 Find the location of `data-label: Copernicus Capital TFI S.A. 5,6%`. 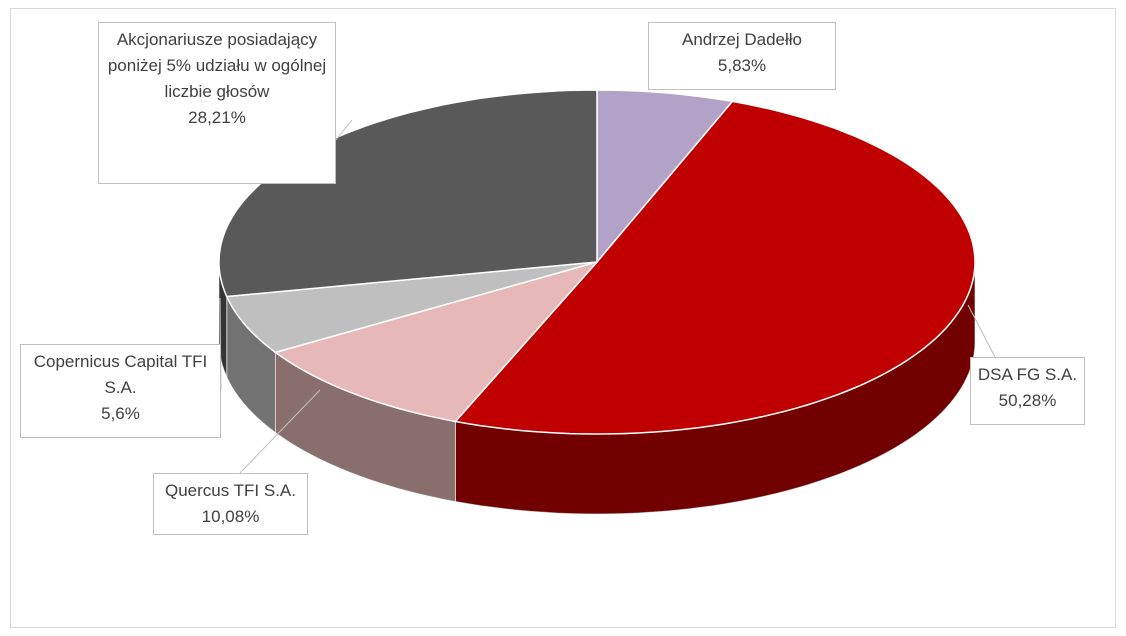

data-label: Copernicus Capital TFI S.A. 5,6% is located at coordinates (120, 391).